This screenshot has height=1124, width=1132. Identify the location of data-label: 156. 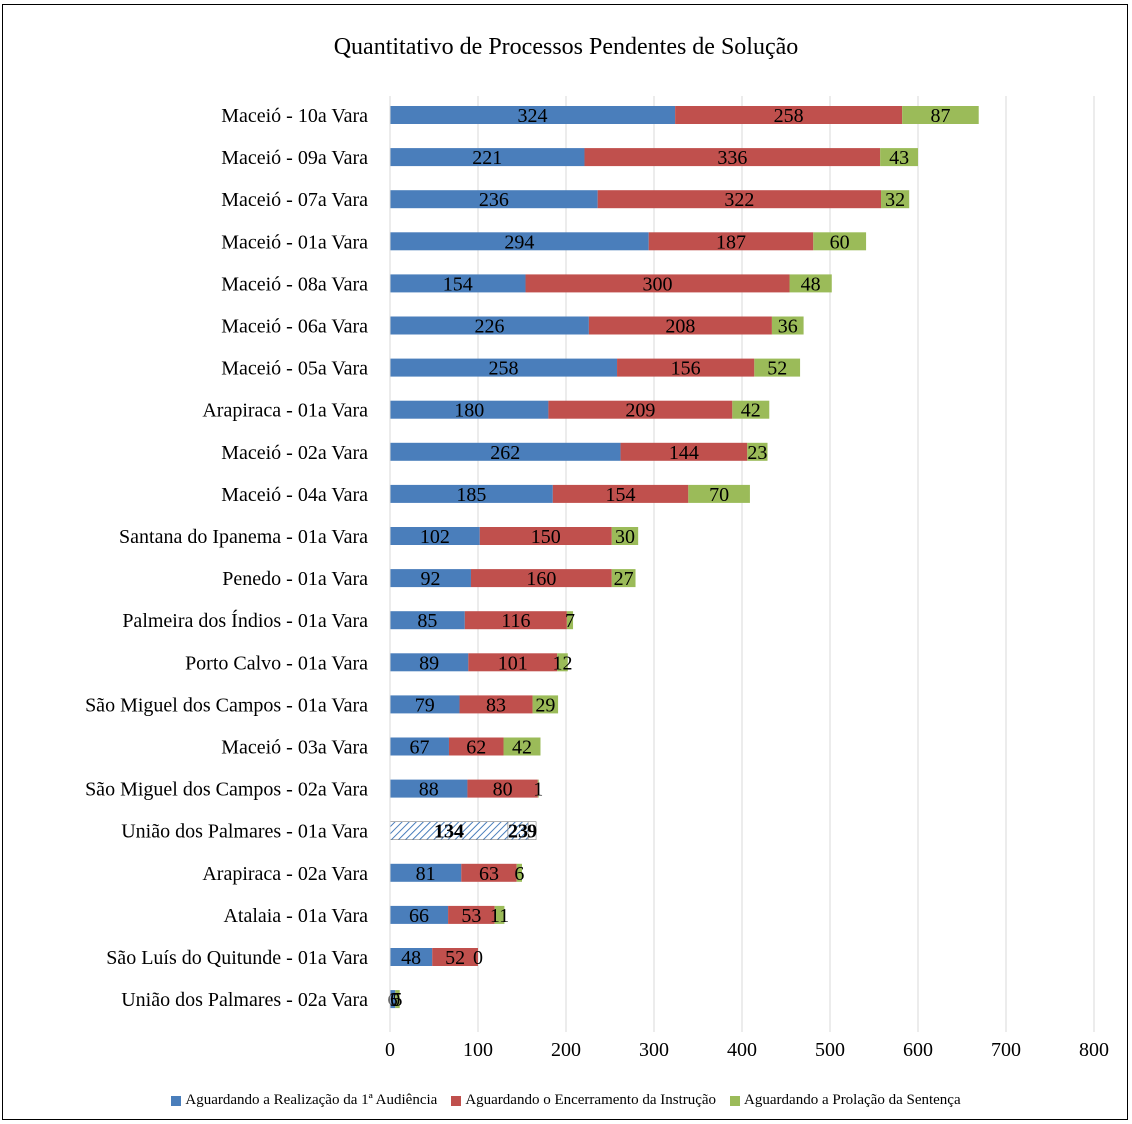
(686, 369).